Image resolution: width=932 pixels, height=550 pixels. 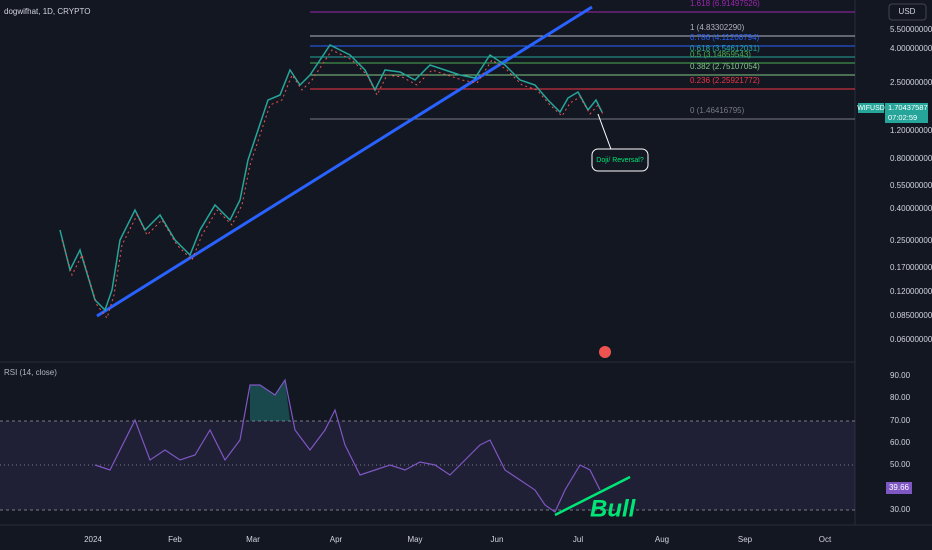 I want to click on time-axis-label: Aug, so click(x=662, y=539).